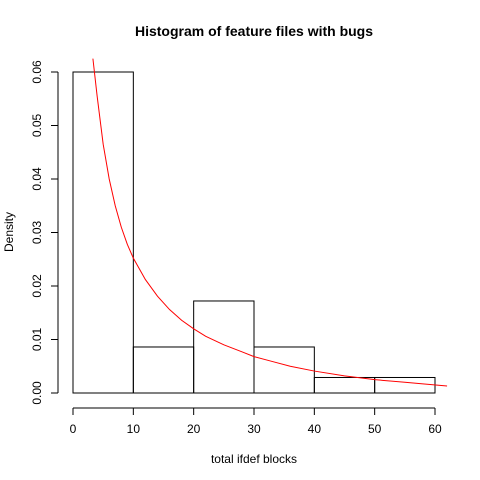  What do you see at coordinates (37, 339) in the screenshot?
I see `y-tick-label-0.01: 0.01` at bounding box center [37, 339].